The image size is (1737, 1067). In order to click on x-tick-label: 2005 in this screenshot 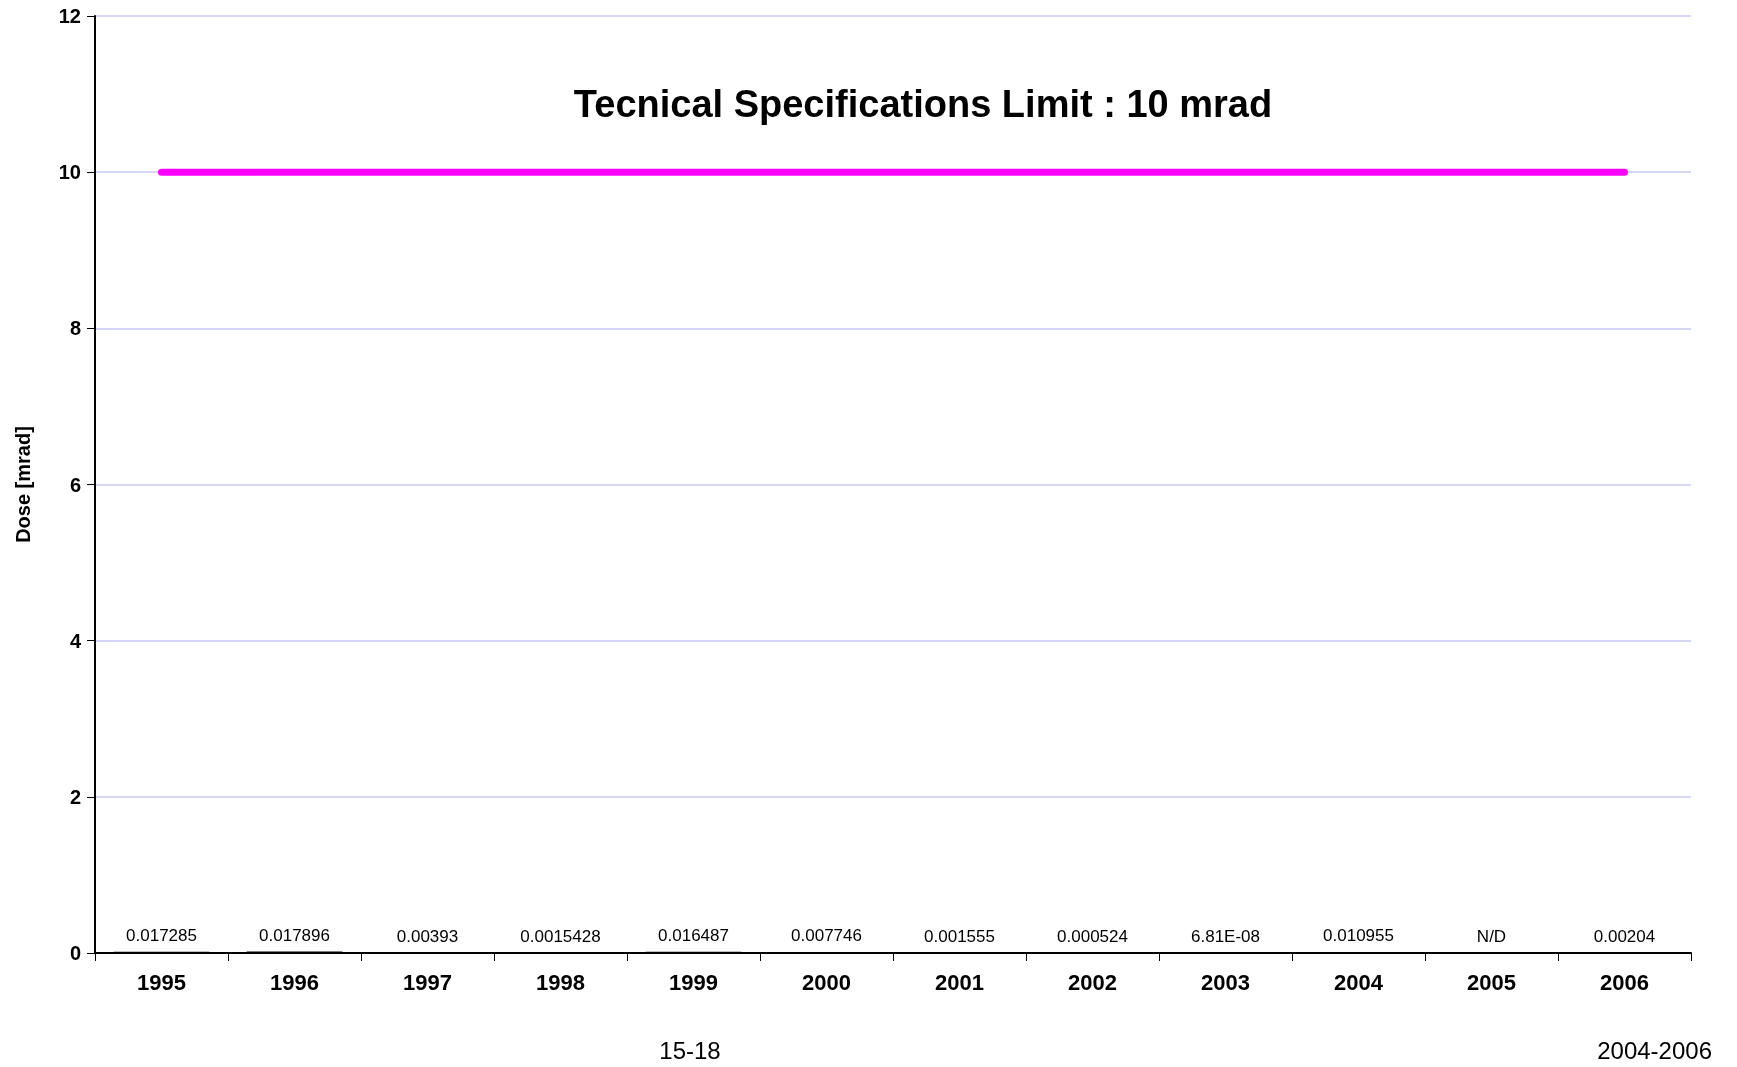, I will do `click(1491, 982)`.